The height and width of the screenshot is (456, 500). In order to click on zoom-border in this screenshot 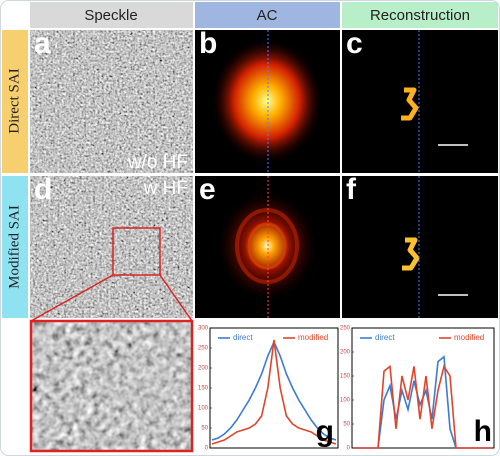, I will do `click(111, 386)`.